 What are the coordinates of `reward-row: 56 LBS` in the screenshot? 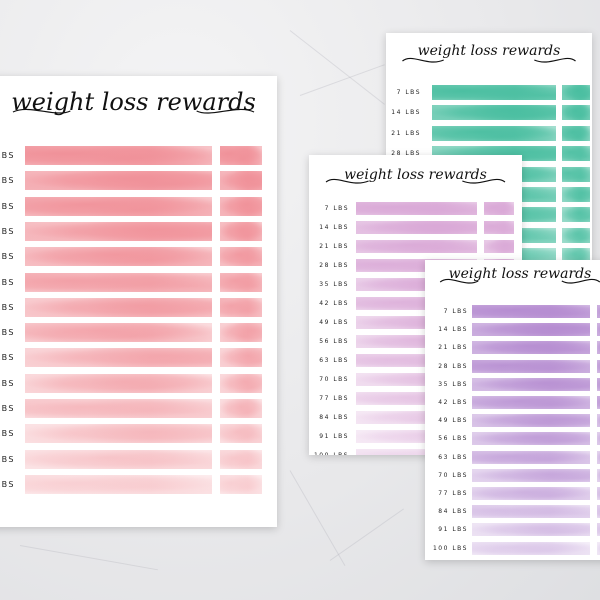 It's located at (138, 333).